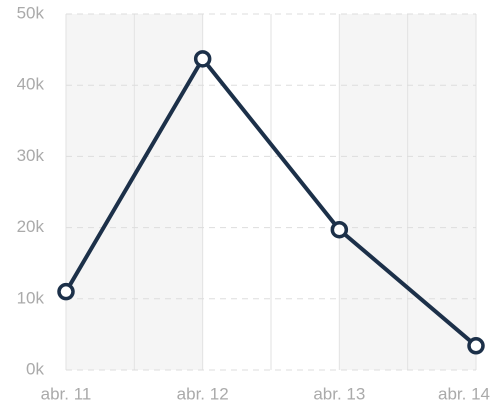 The image size is (490, 408). I want to click on x-tick-label: abr. 13, so click(339, 393).